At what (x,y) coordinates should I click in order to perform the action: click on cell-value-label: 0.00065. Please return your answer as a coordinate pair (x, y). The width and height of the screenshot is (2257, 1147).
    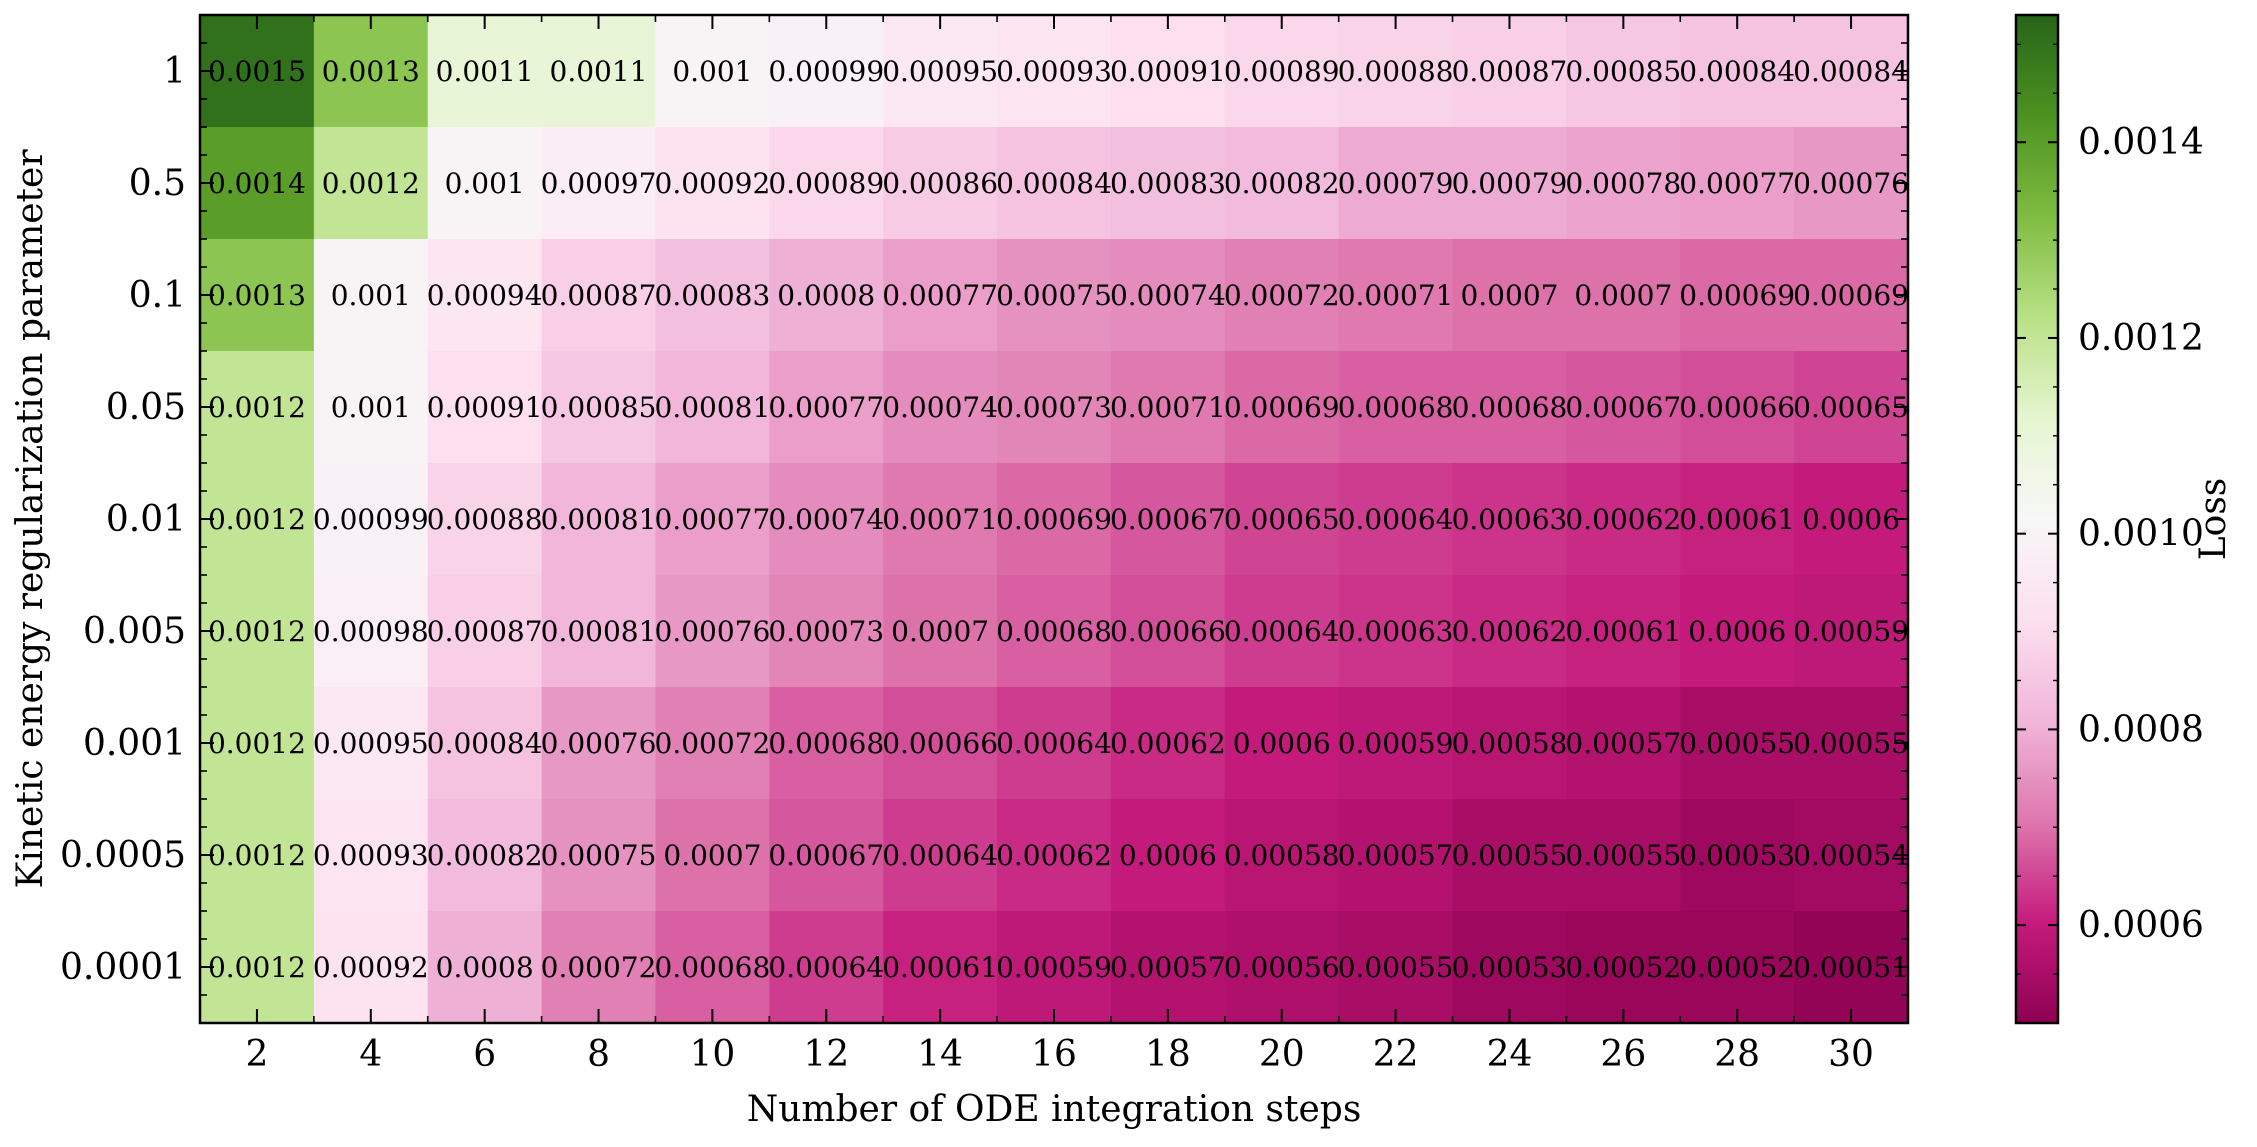
    Looking at the image, I should click on (1851, 407).